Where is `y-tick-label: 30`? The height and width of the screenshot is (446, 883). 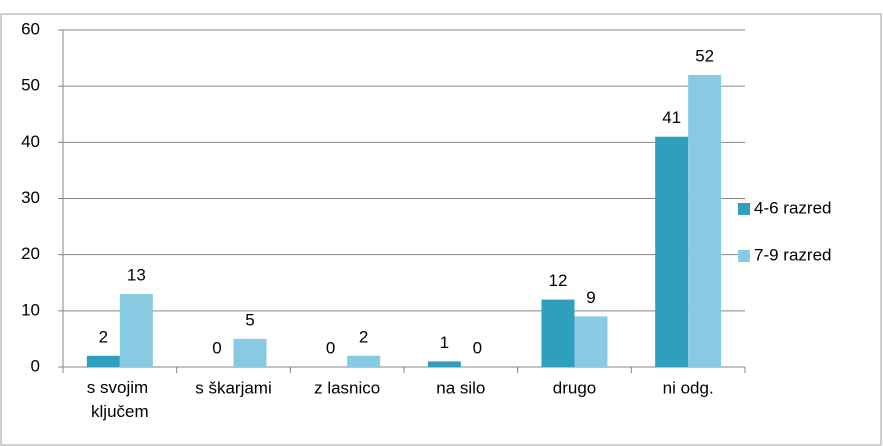 y-tick-label: 30 is located at coordinates (30, 197).